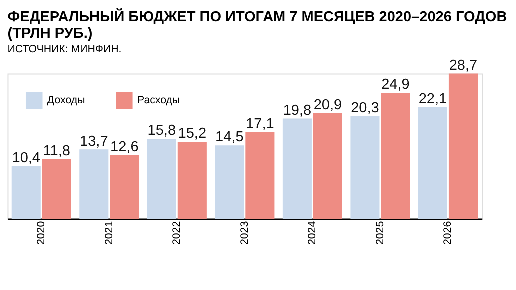 The height and width of the screenshot is (290, 516). What do you see at coordinates (109, 233) in the screenshot?
I see `x-tick-label: 2021` at bounding box center [109, 233].